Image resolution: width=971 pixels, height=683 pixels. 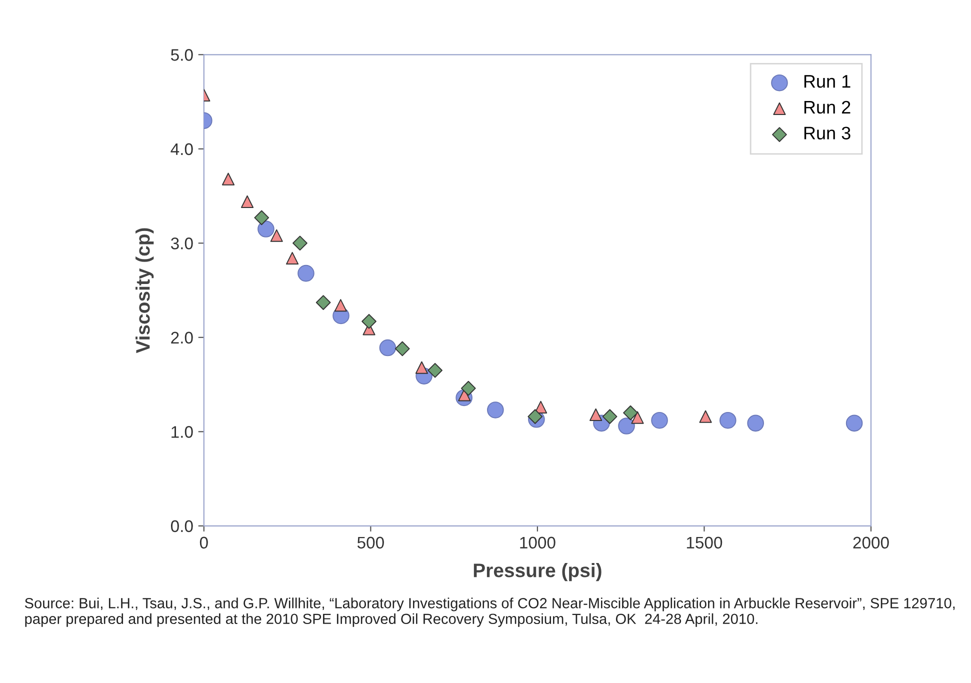 What do you see at coordinates (181, 526) in the screenshot?
I see `y-tick-label: 0.0` at bounding box center [181, 526].